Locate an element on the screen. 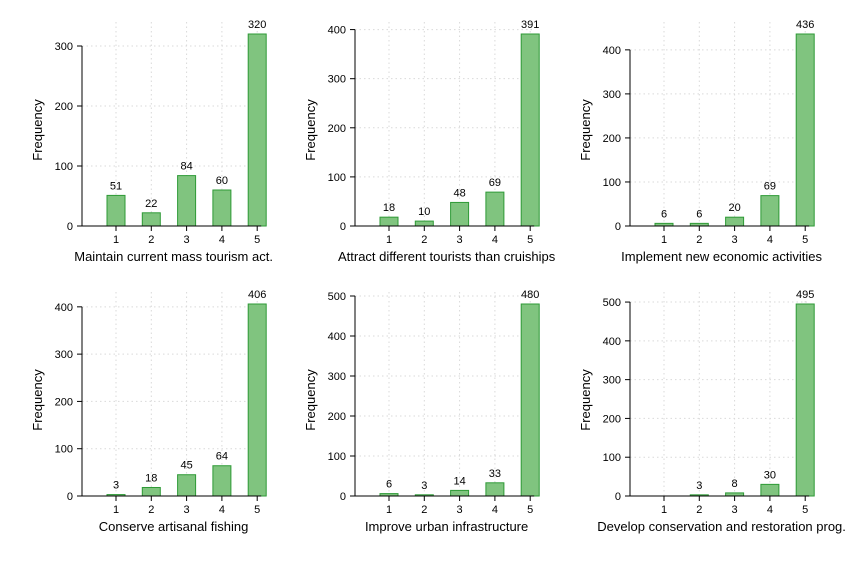 The image size is (850, 572). data-label: 64 is located at coordinates (222, 457).